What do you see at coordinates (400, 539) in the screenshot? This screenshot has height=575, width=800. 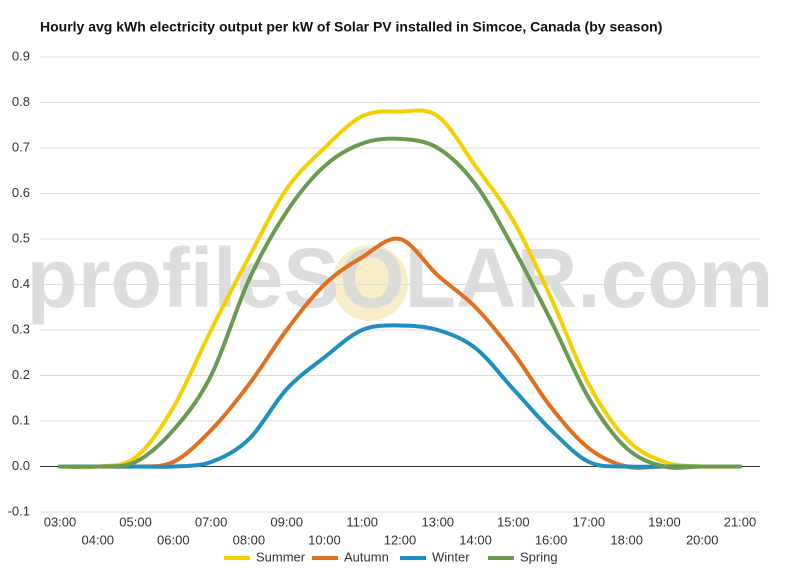 I see `x-tick-label: 12:00` at bounding box center [400, 539].